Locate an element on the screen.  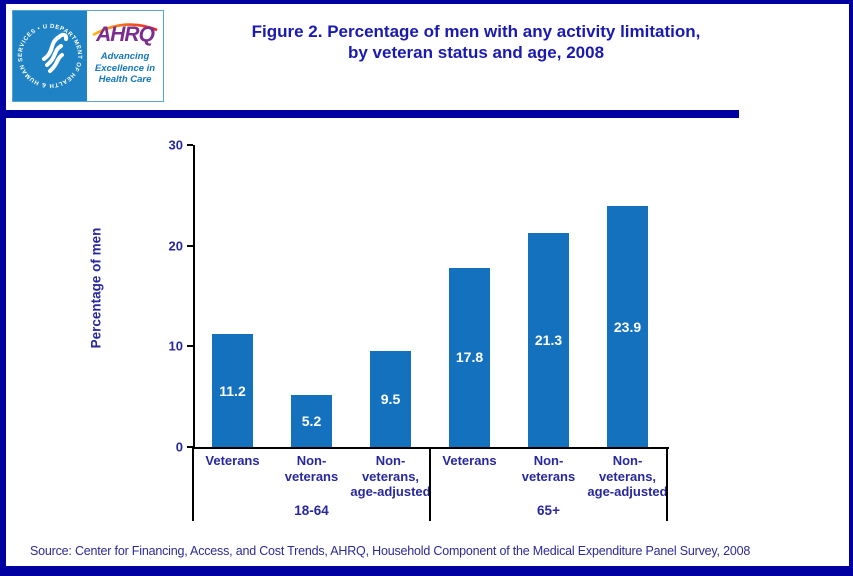
figure-title-line2: by veteran status and age, 2008 is located at coordinates (476, 52).